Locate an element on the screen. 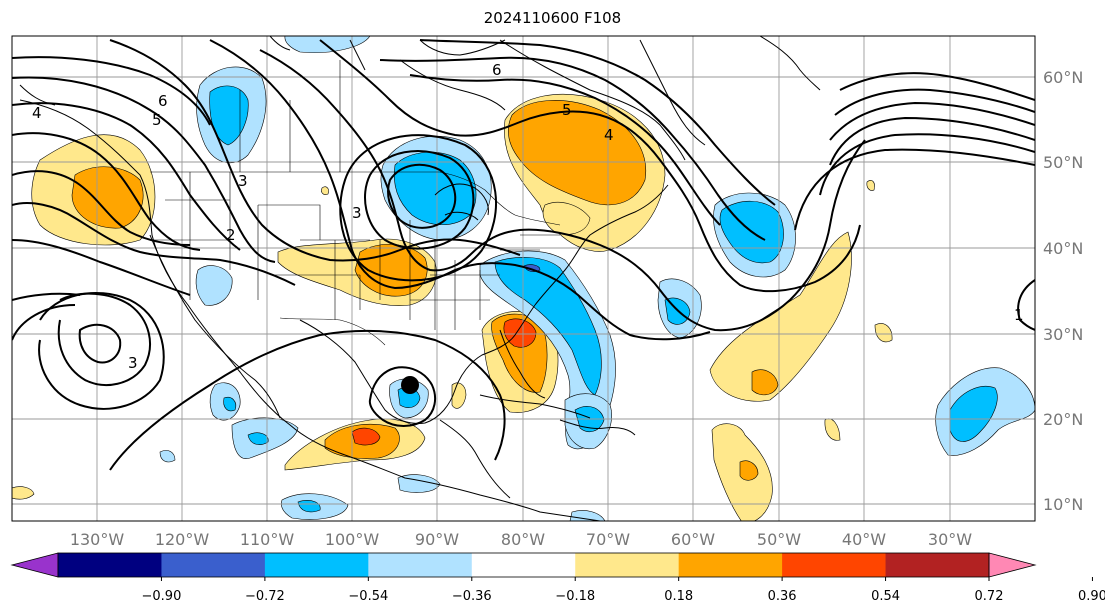 This screenshot has width=1105, height=615. colorbar-tick-label: −0.54 is located at coordinates (368, 596).